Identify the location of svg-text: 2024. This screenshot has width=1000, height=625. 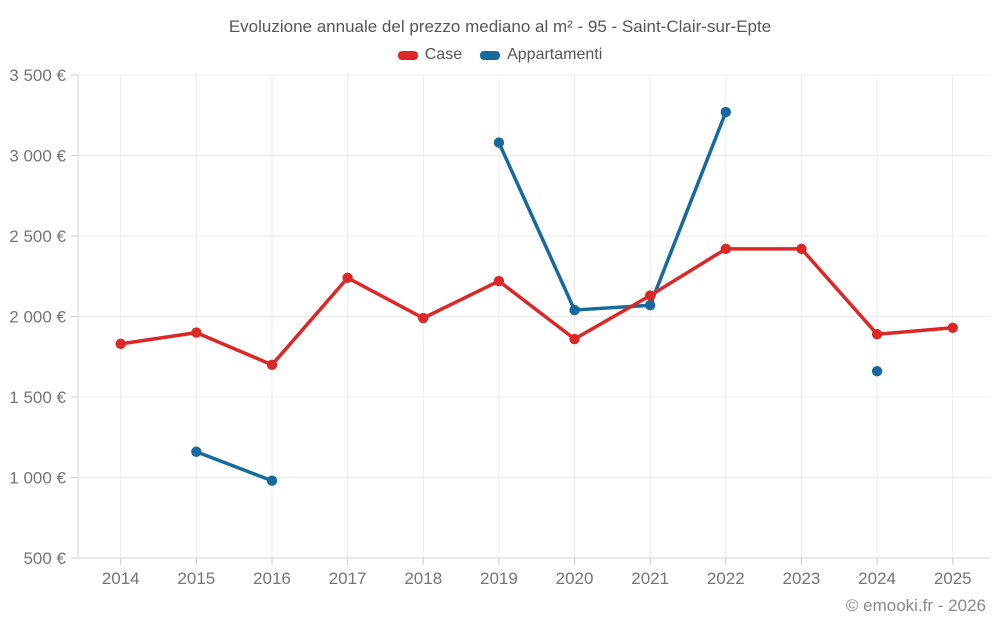
(877, 578).